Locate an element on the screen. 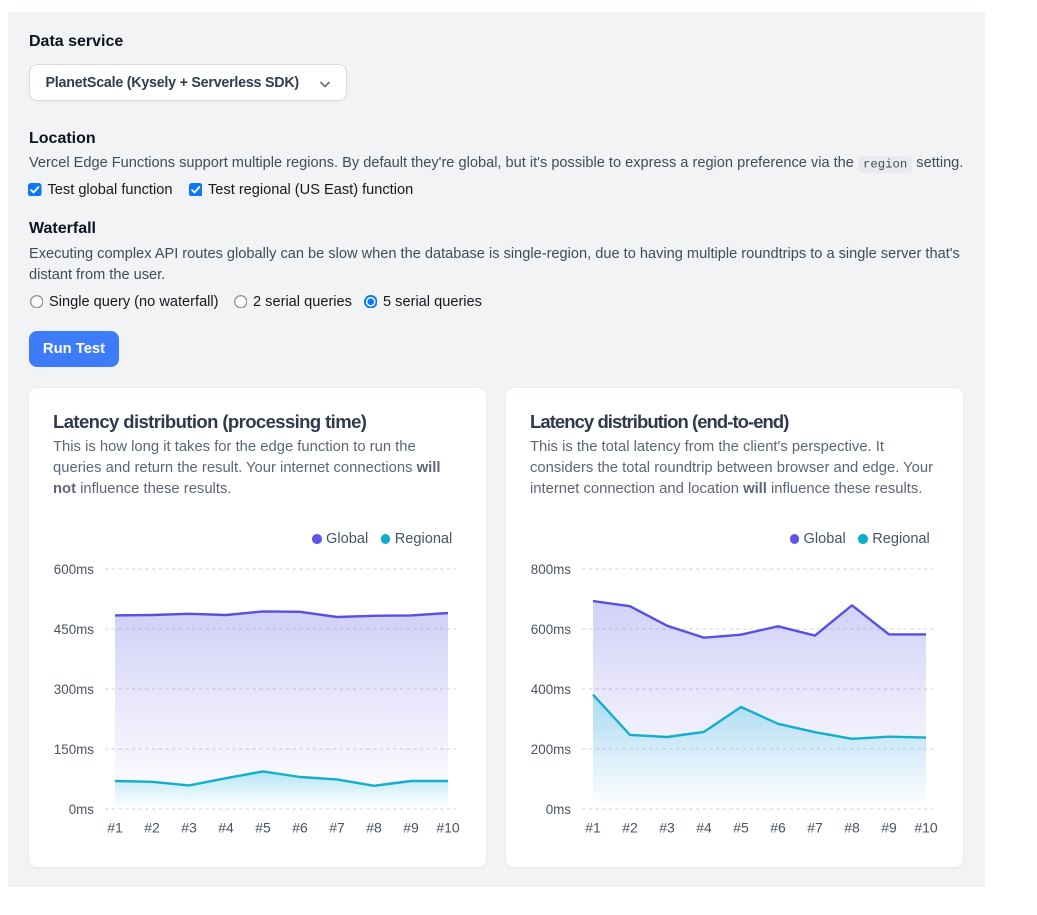  svg-text: 400ms is located at coordinates (551, 689).